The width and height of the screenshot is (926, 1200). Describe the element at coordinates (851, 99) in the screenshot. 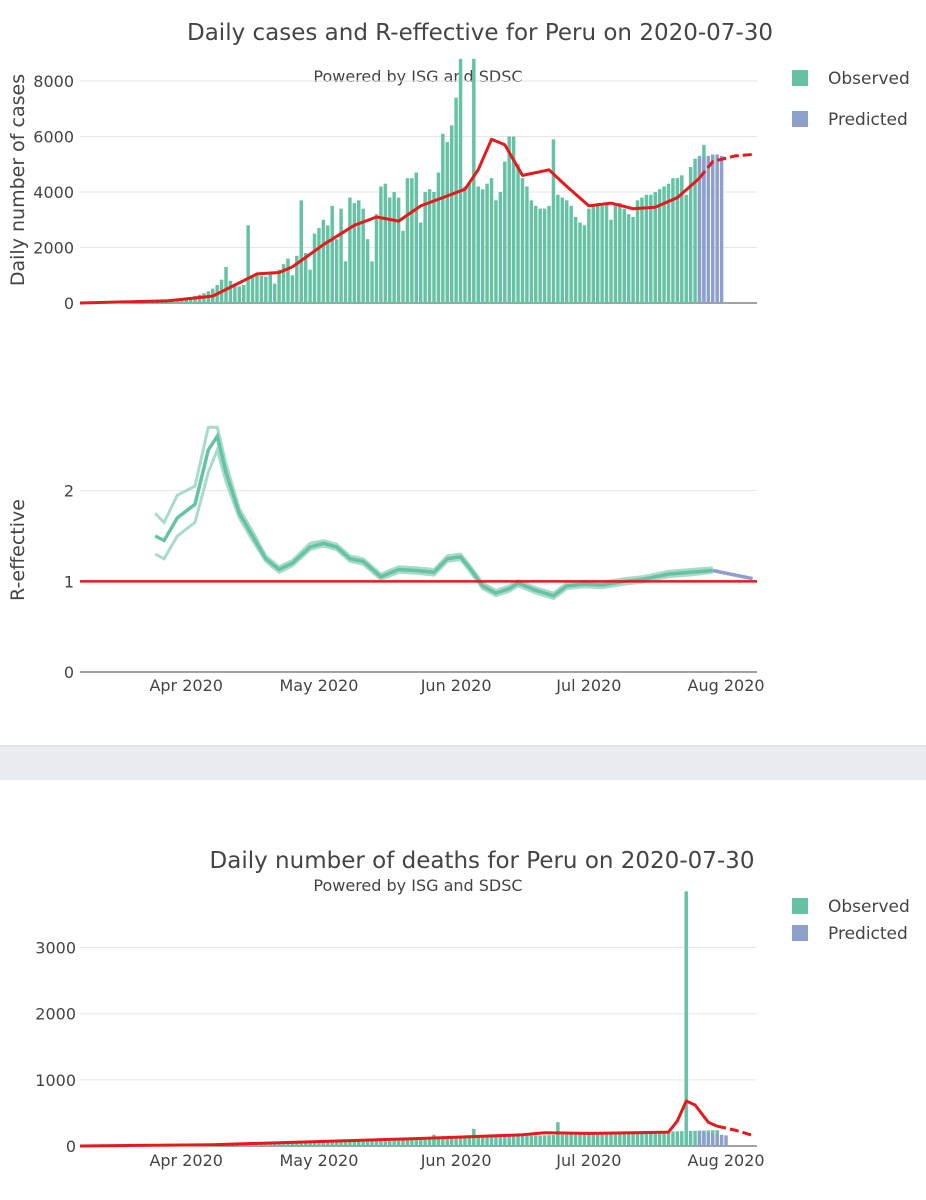

I see `cases-legend: Observed Predicted` at that location.